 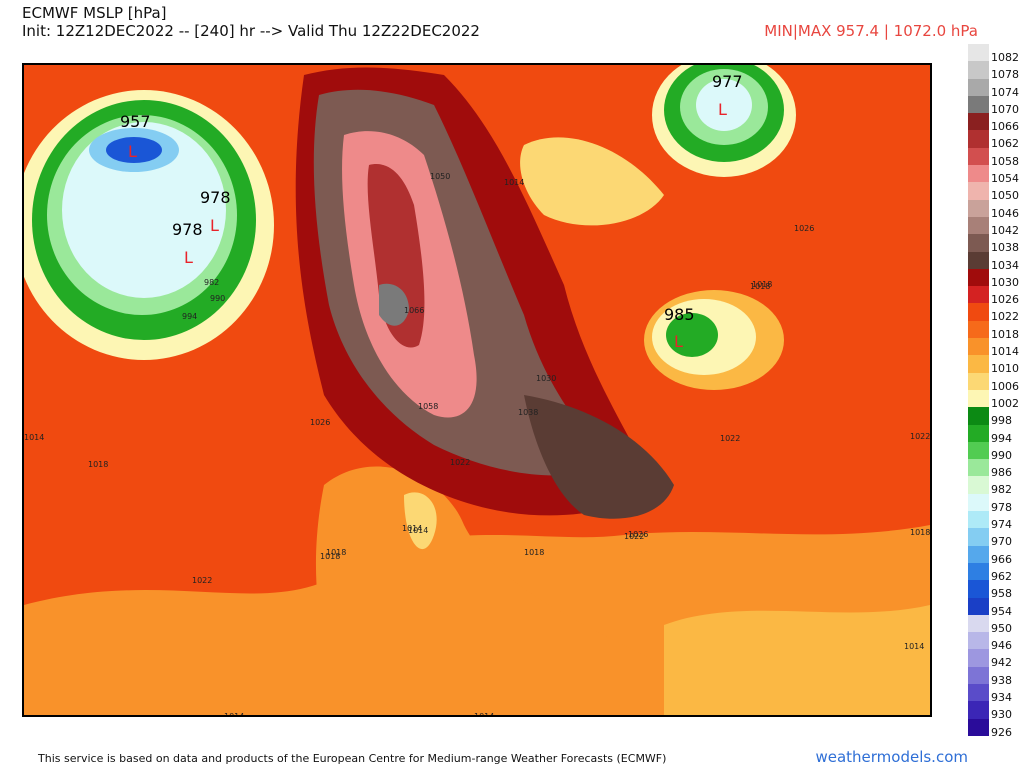 I want to click on center-value: 957, so click(x=135, y=121).